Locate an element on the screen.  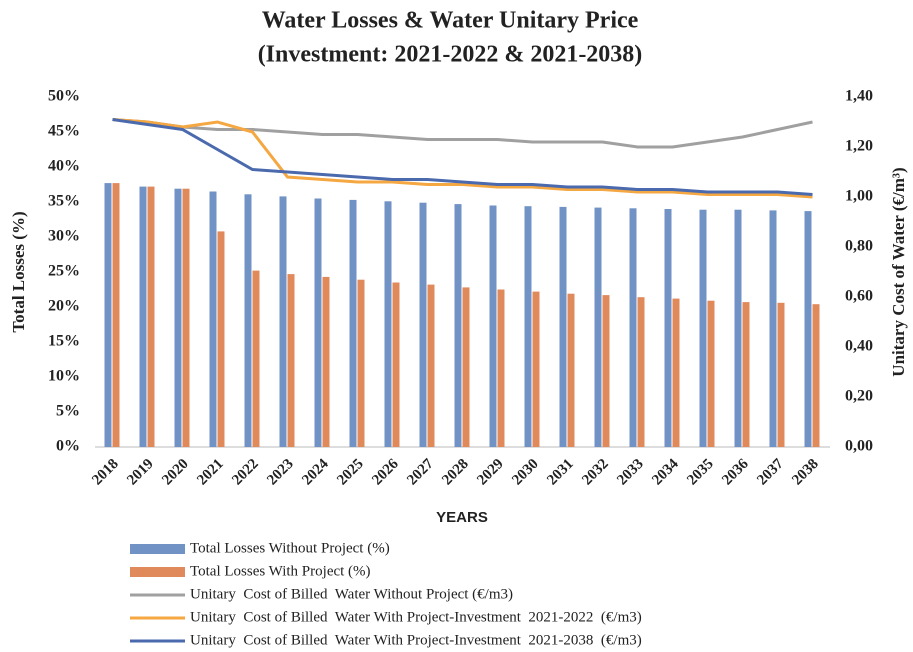
y-tick-label: 20% is located at coordinates (64, 306).